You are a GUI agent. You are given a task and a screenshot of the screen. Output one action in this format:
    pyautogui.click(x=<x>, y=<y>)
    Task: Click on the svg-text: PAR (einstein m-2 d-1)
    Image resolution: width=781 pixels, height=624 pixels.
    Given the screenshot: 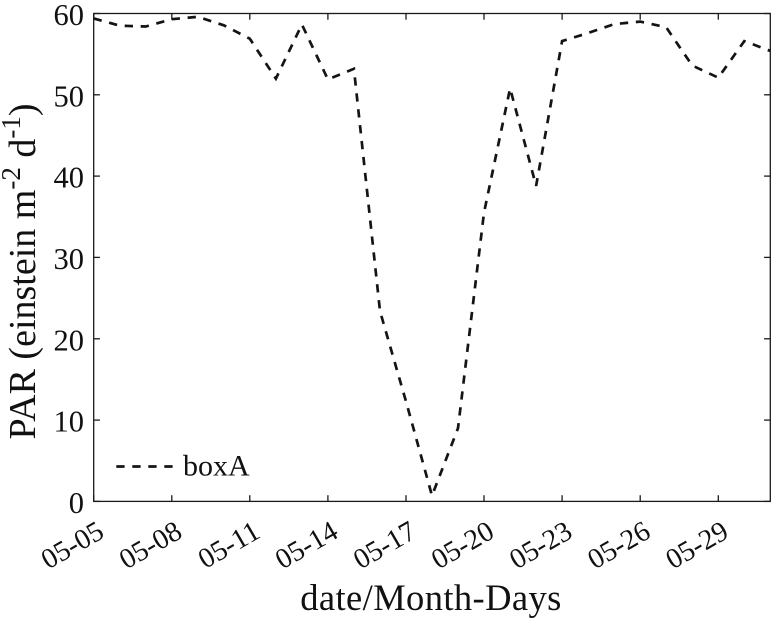 What is the action you would take?
    pyautogui.click(x=22, y=272)
    